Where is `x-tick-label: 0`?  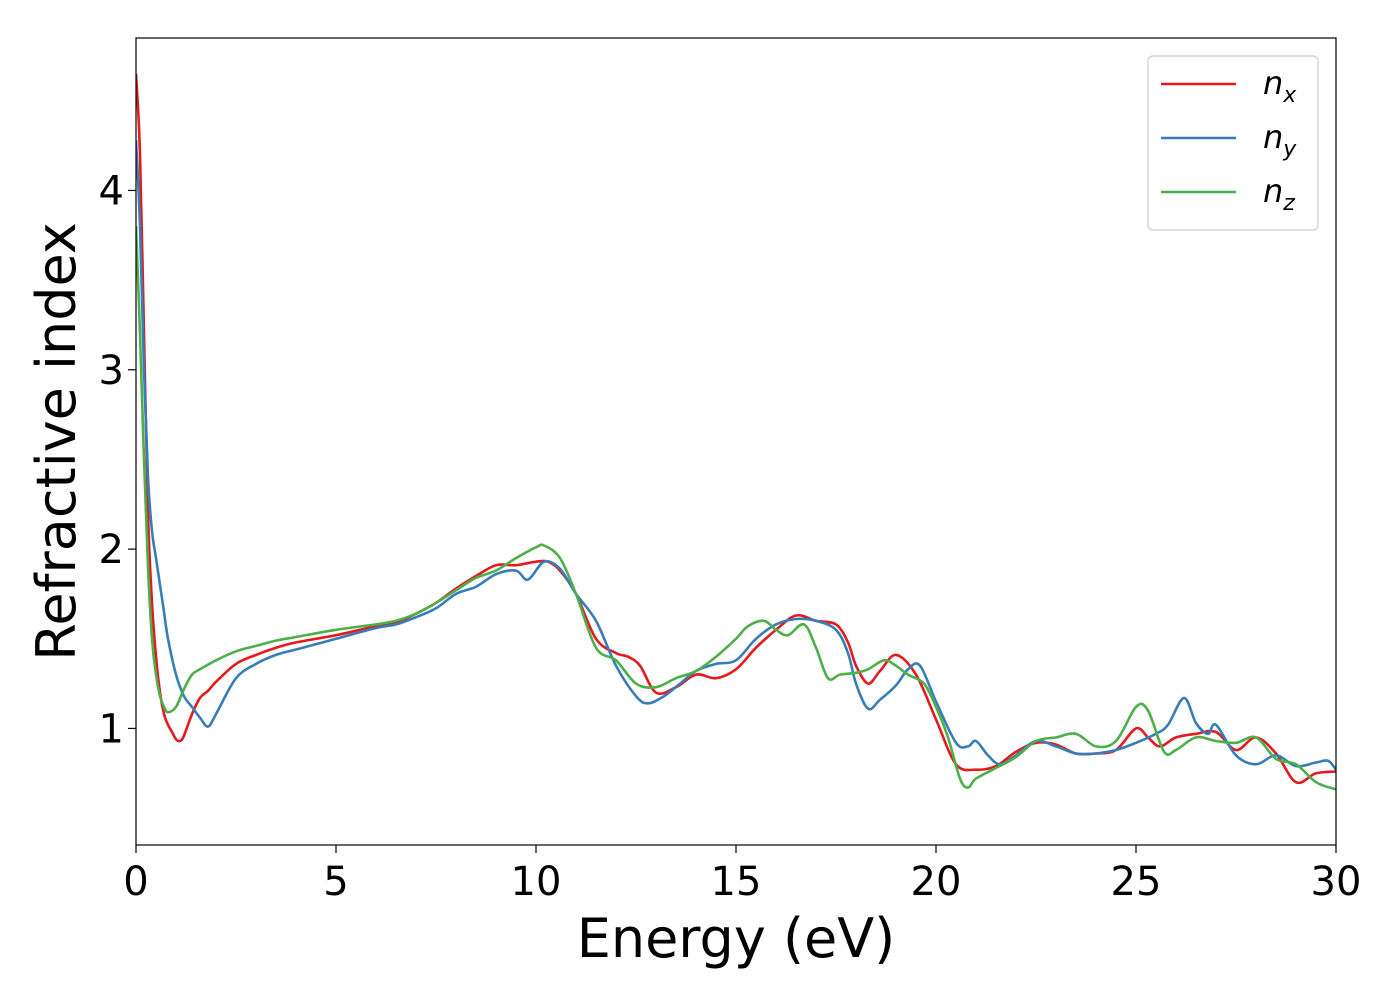
x-tick-label: 0 is located at coordinates (135, 882).